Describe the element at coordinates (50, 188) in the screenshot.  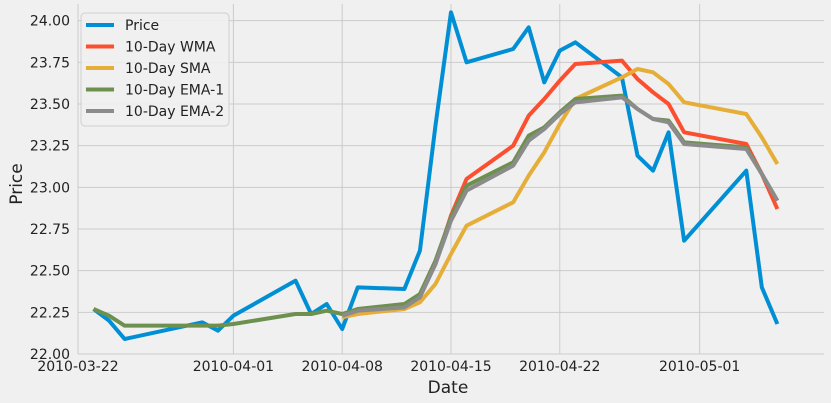
I see `y-tick-label: 23.00` at that location.